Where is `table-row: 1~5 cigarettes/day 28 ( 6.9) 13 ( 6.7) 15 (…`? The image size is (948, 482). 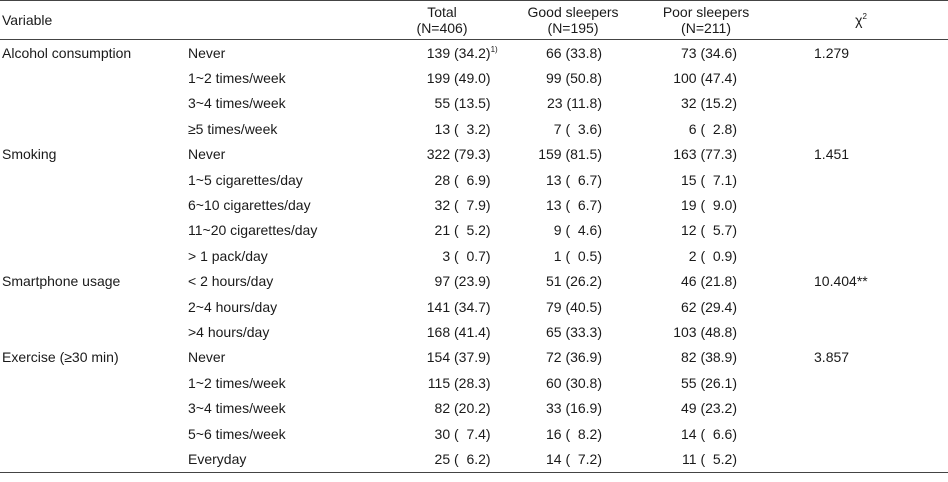
table-row: 1~5 cigarettes/day 28 ( 6.9) 13 ( 6.7) 15 (… is located at coordinates (474, 179).